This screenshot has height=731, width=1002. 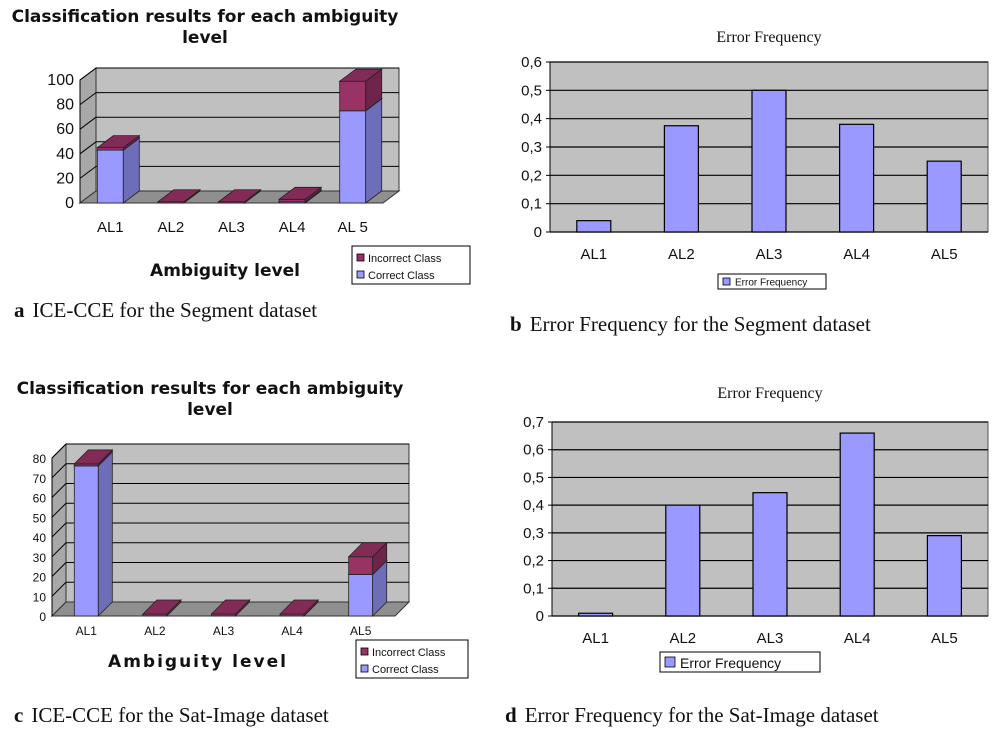 What do you see at coordinates (60, 80) in the screenshot?
I see `y-tick-label: 100` at bounding box center [60, 80].